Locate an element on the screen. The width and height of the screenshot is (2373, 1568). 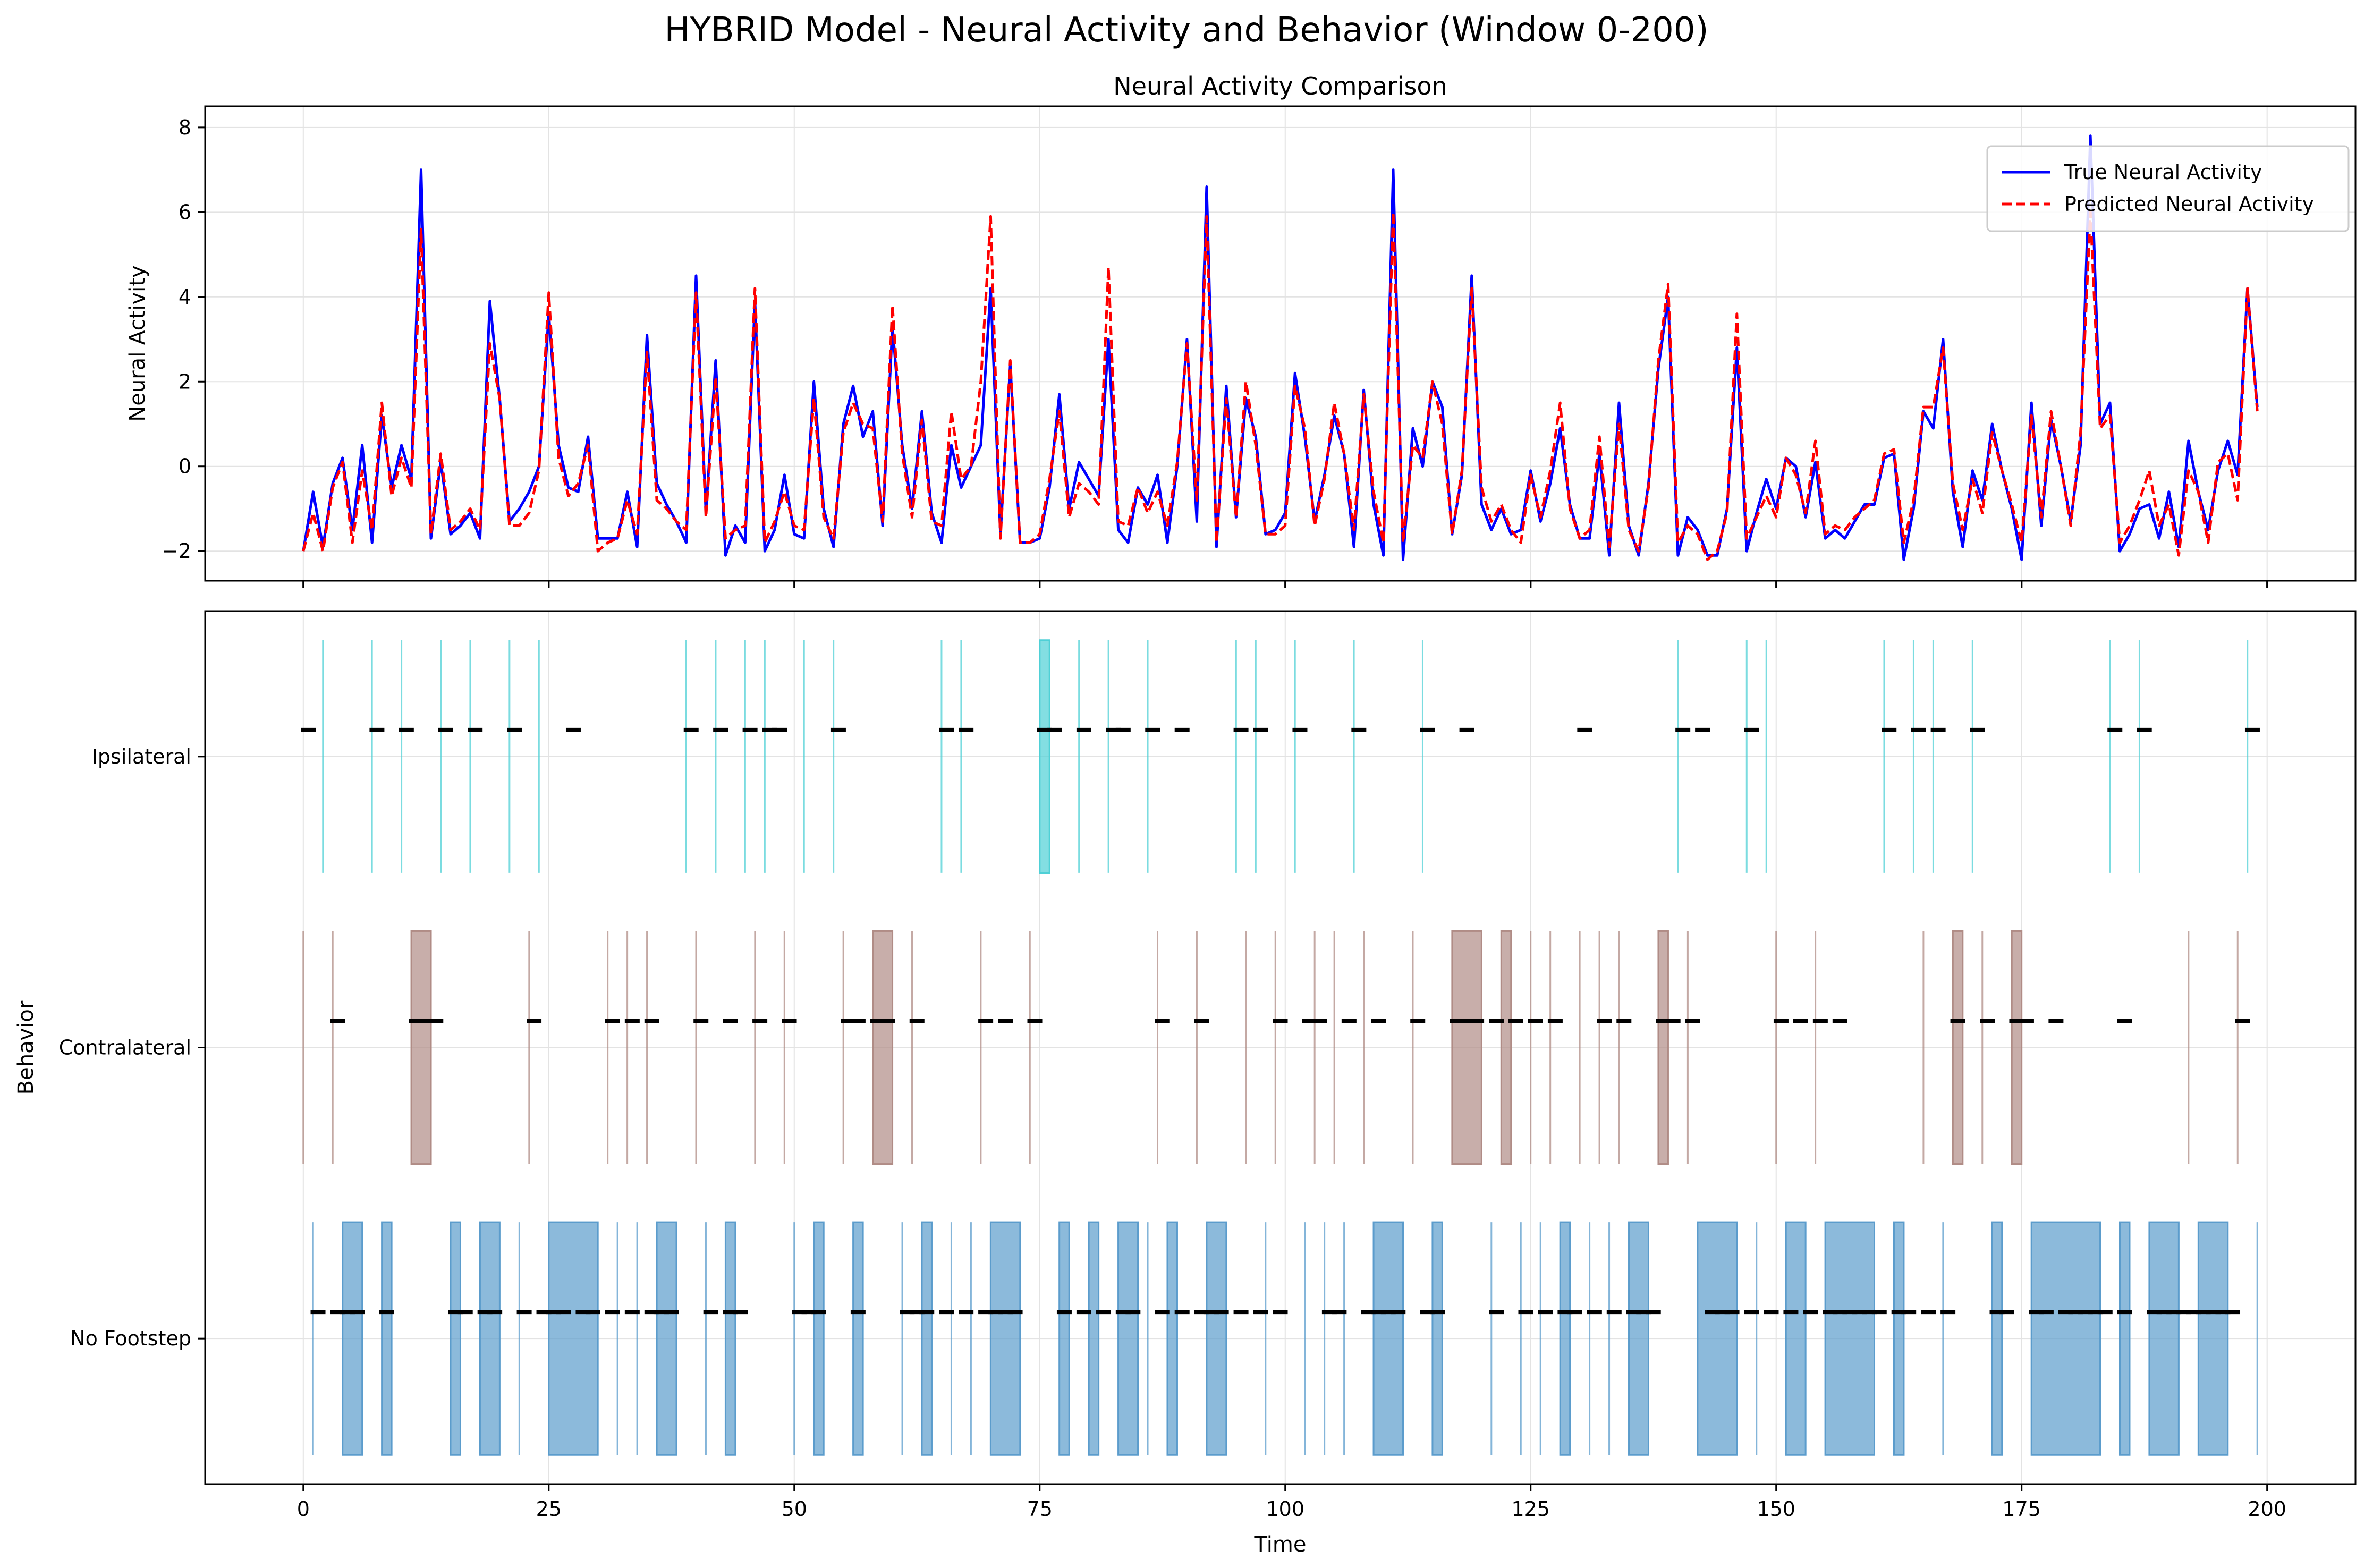
behavior-category-label: Contralateral is located at coordinates (125, 1048).